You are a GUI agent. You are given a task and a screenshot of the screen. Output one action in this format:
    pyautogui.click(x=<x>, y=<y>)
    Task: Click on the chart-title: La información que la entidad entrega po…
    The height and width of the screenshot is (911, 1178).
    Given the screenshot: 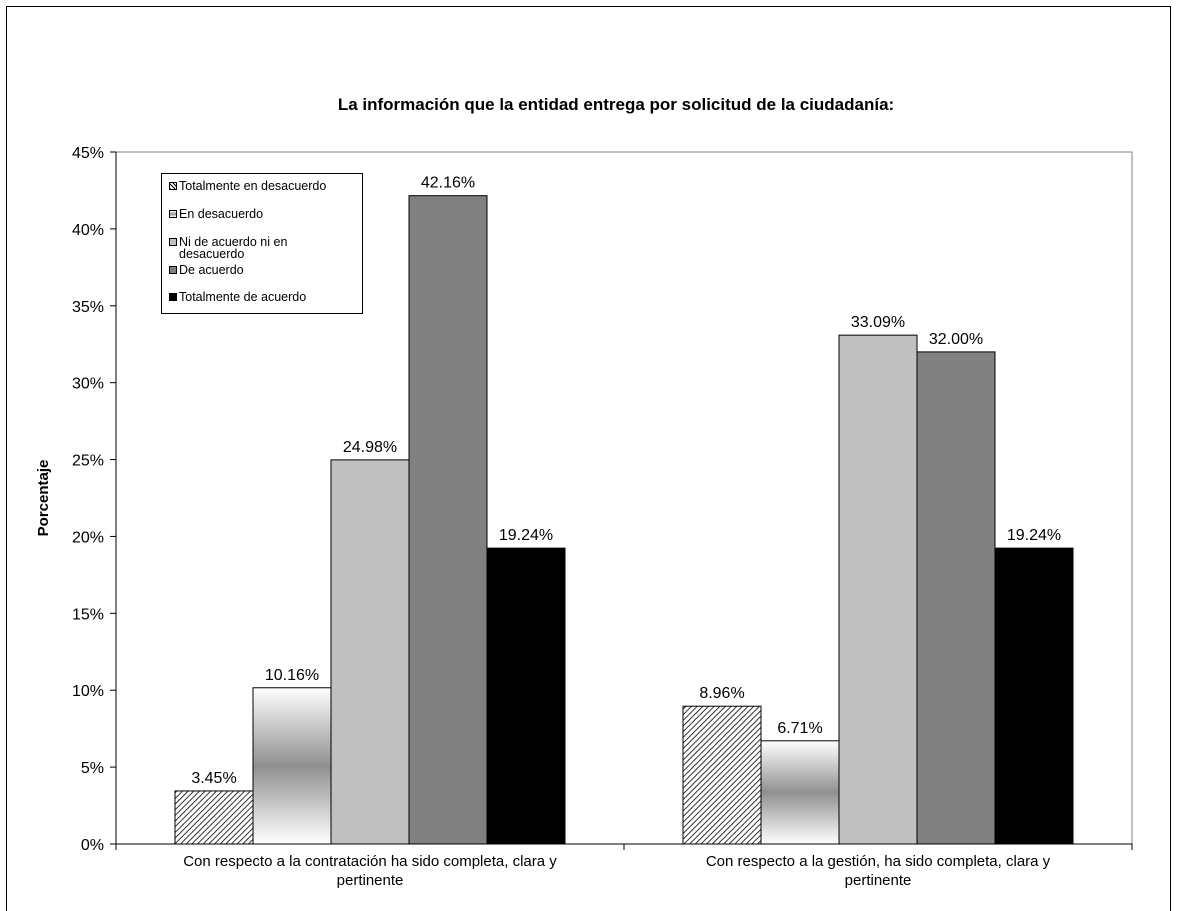 What is the action you would take?
    pyautogui.click(x=616, y=104)
    